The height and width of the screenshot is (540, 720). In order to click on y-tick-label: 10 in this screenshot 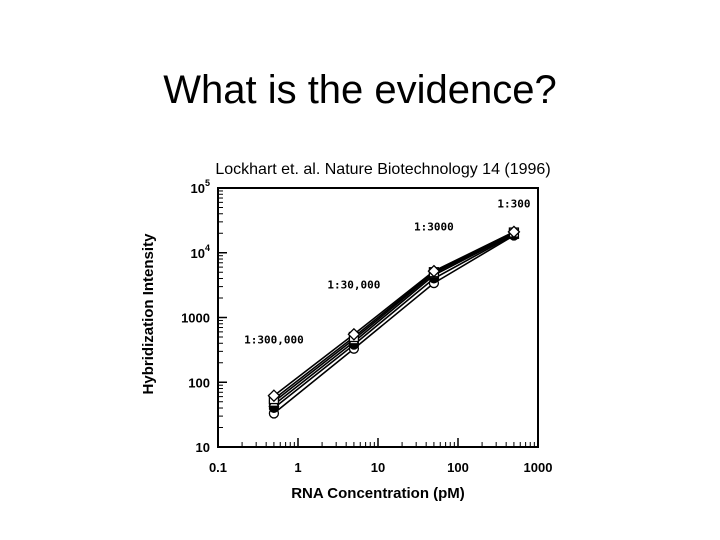, I will do `click(203, 447)`.